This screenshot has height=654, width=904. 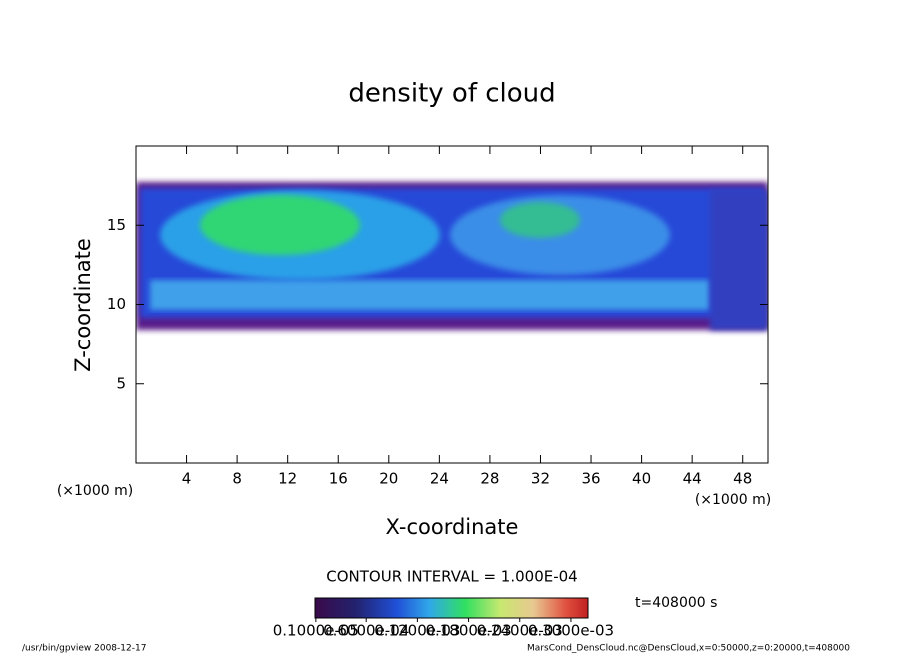 What do you see at coordinates (316, 631) in the screenshot?
I see `colorbar-tick-label: 0.1000e-05` at bounding box center [316, 631].